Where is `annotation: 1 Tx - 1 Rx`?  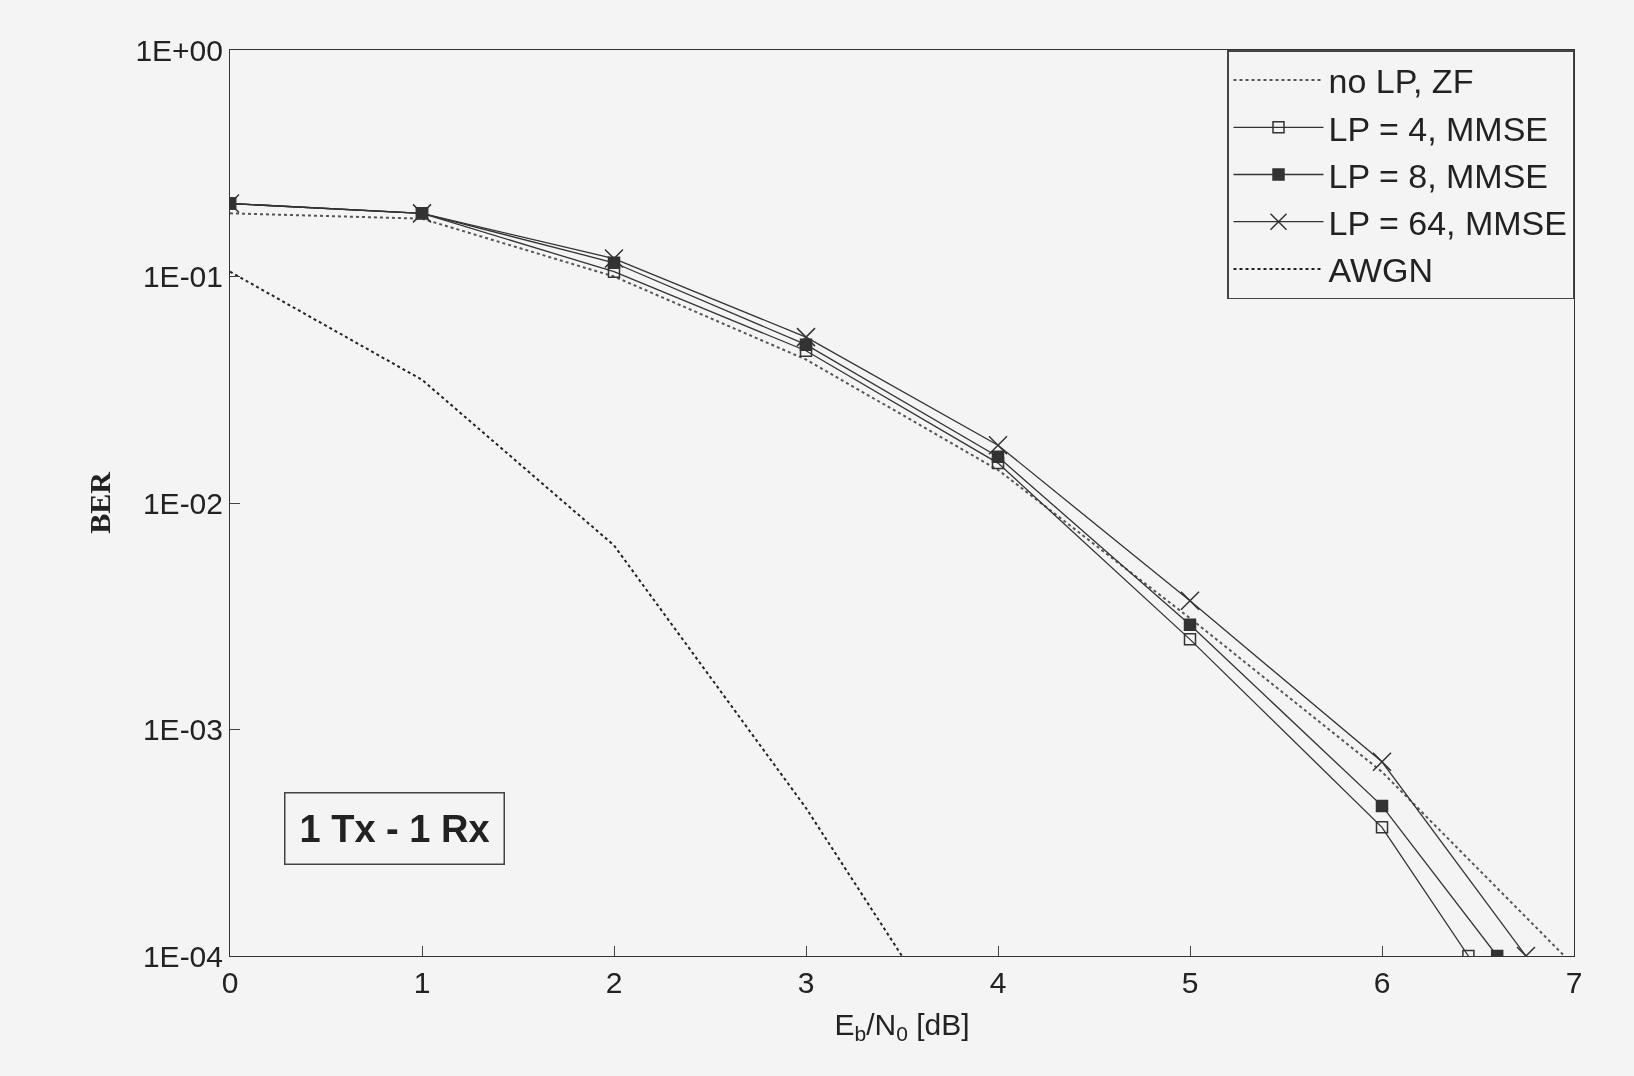
annotation: 1 Tx - 1 Rx is located at coordinates (394, 828).